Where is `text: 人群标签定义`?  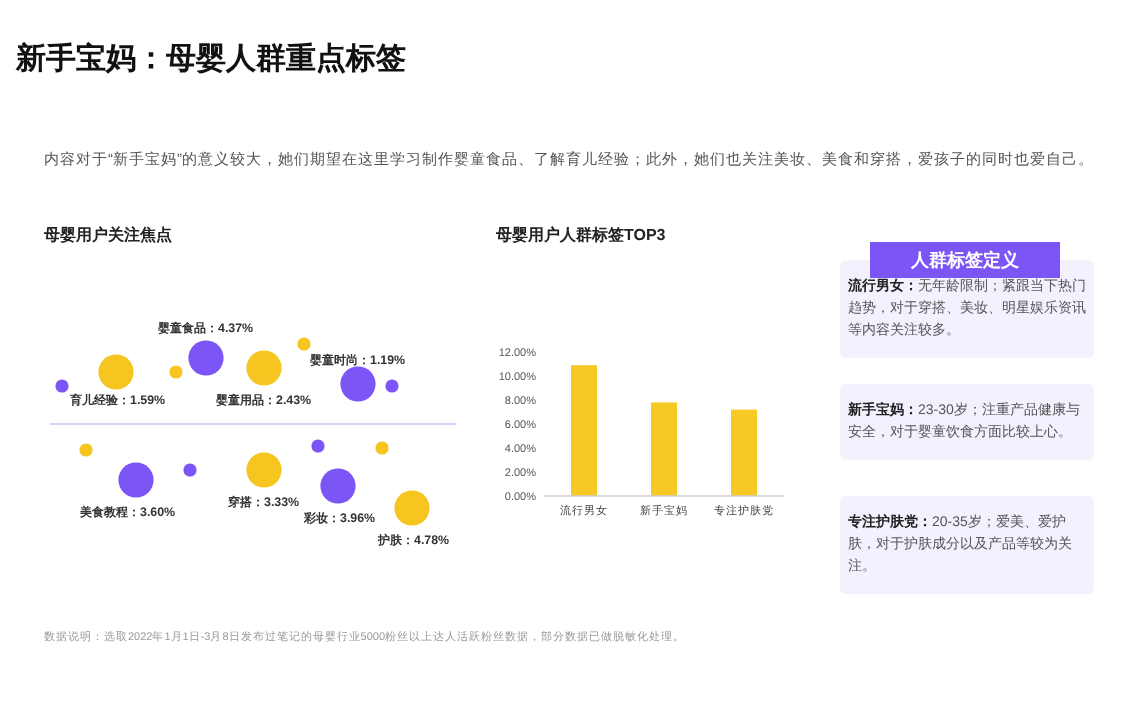 text: 人群标签定义 is located at coordinates (965, 260).